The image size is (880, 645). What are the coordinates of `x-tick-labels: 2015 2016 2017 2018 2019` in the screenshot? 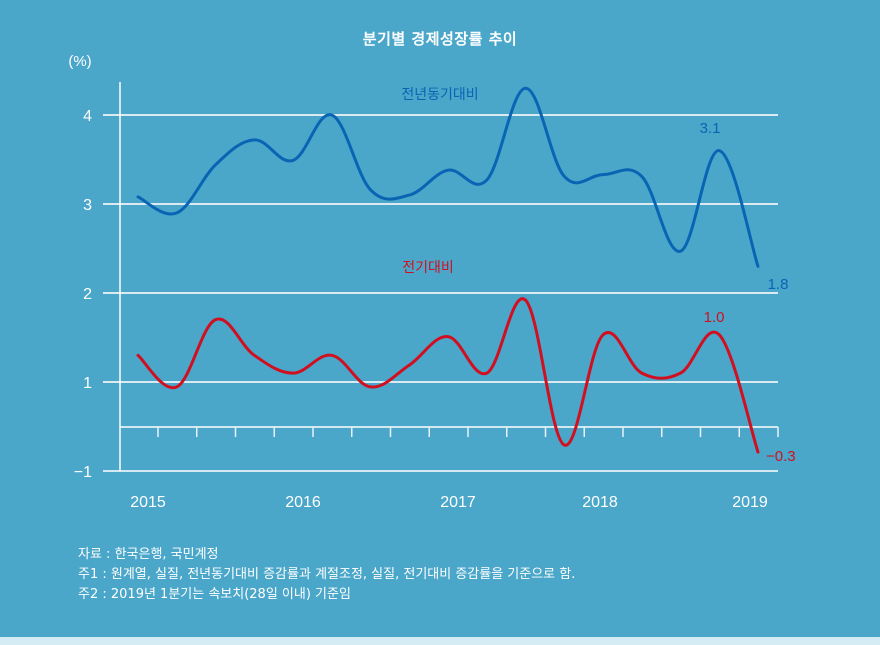 It's located at (449, 502).